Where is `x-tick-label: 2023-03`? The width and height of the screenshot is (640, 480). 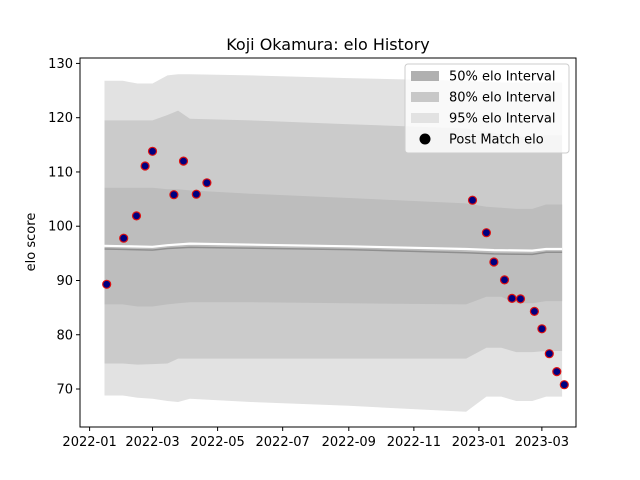
x-tick-label: 2023-03 is located at coordinates (542, 442).